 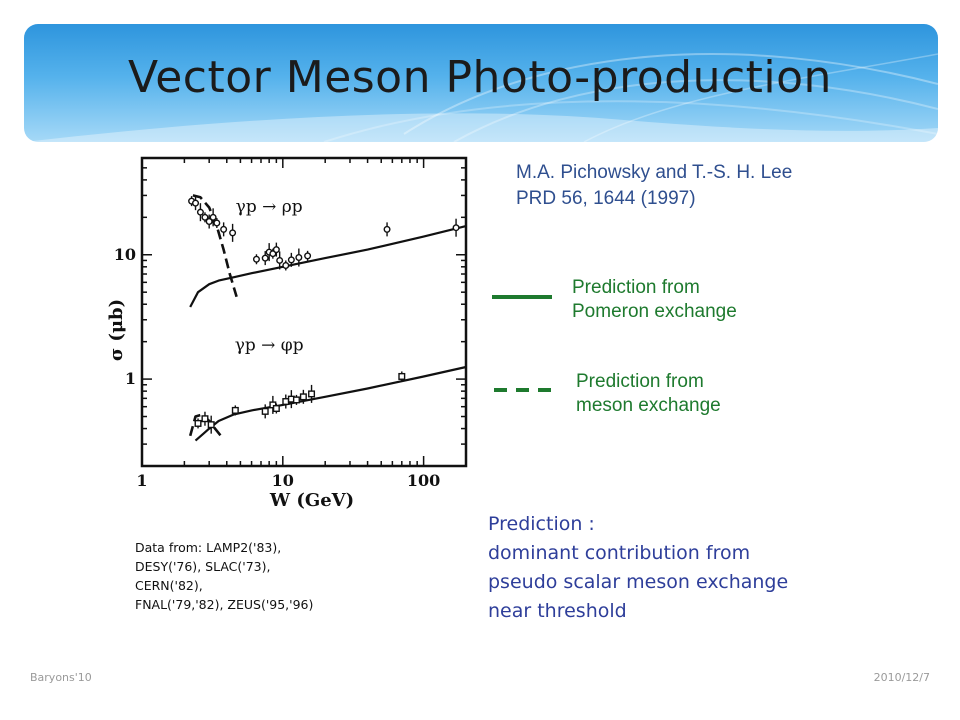 I want to click on banner-swoosh-decoration, so click(x=481, y=97).